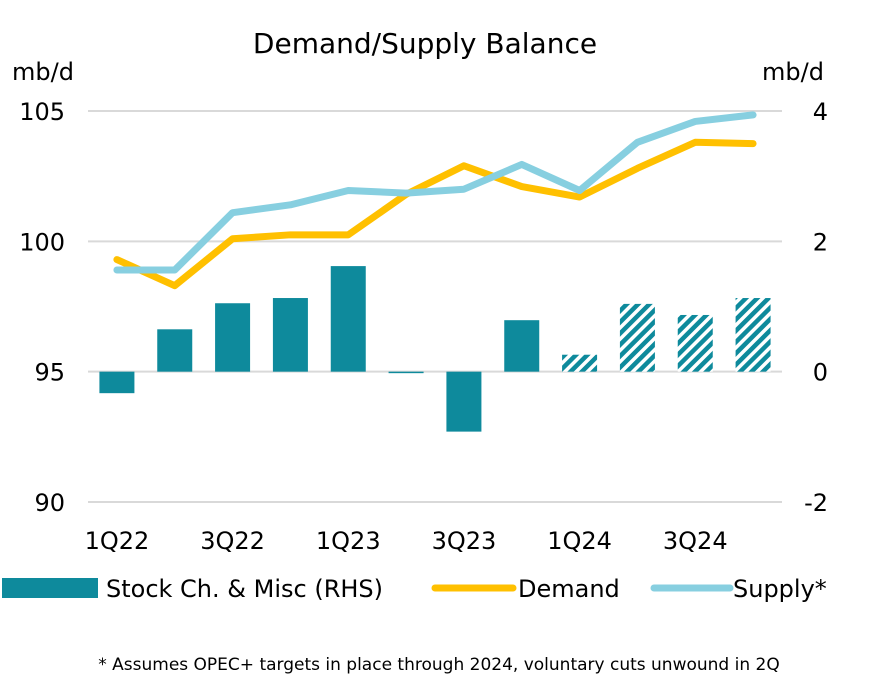 Image resolution: width=878 pixels, height=696 pixels. What do you see at coordinates (816, 503) in the screenshot?
I see `right-tick-label: -2` at bounding box center [816, 503].